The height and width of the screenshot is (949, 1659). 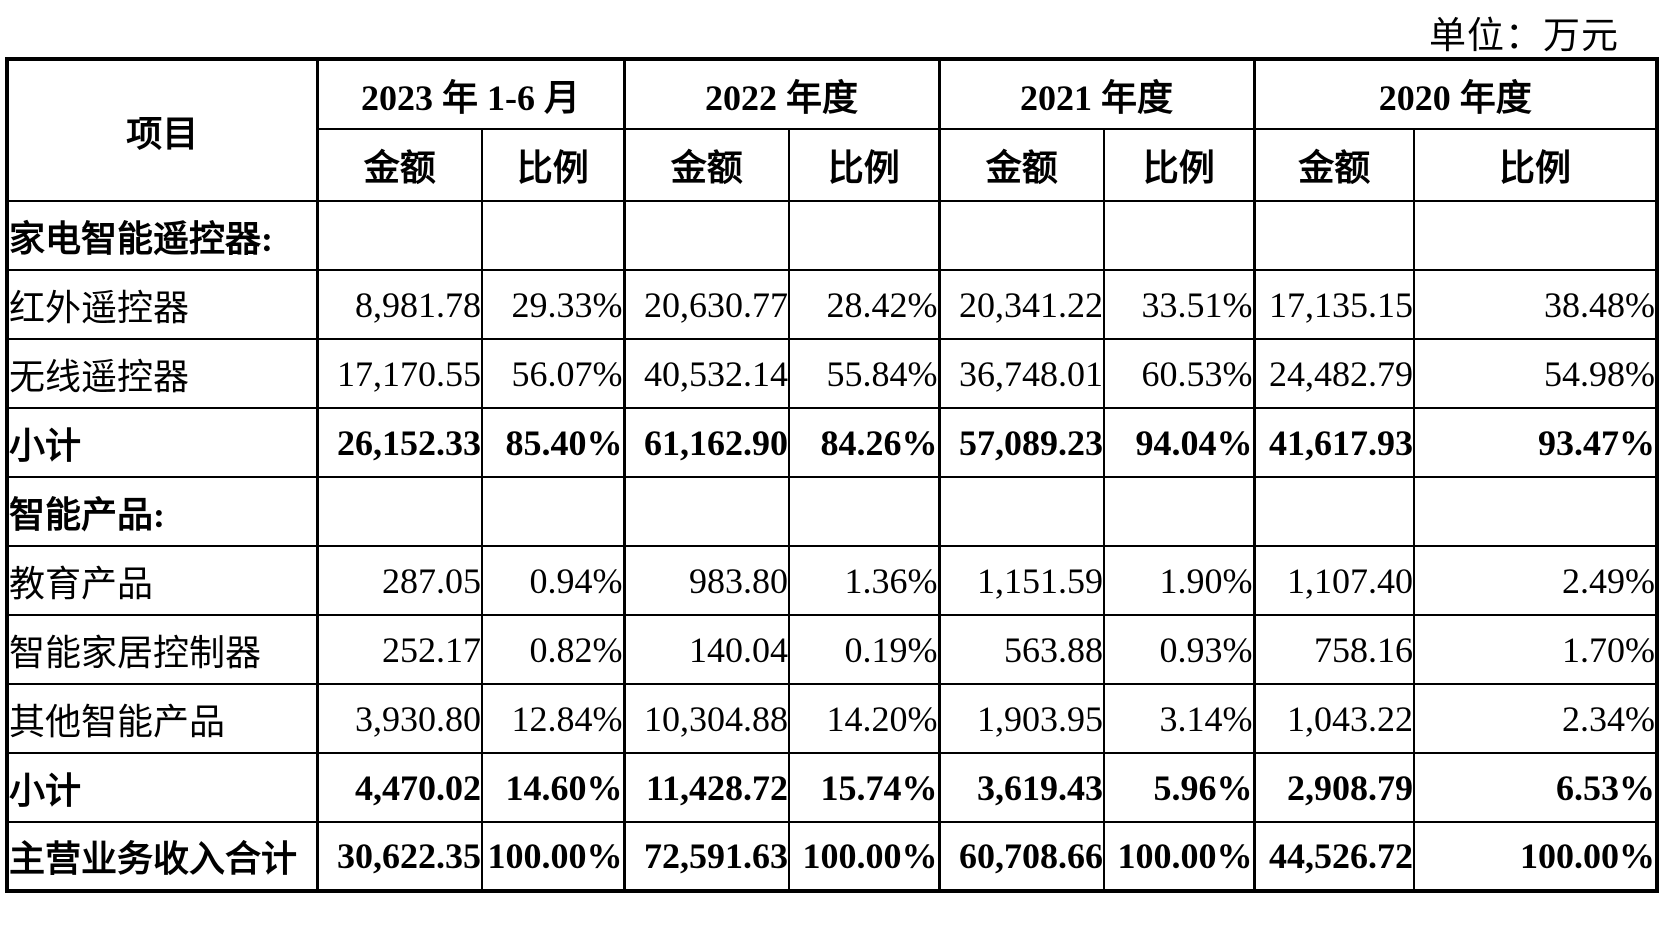 What do you see at coordinates (399, 649) in the screenshot?
I see `amount-cell: 252.17` at bounding box center [399, 649].